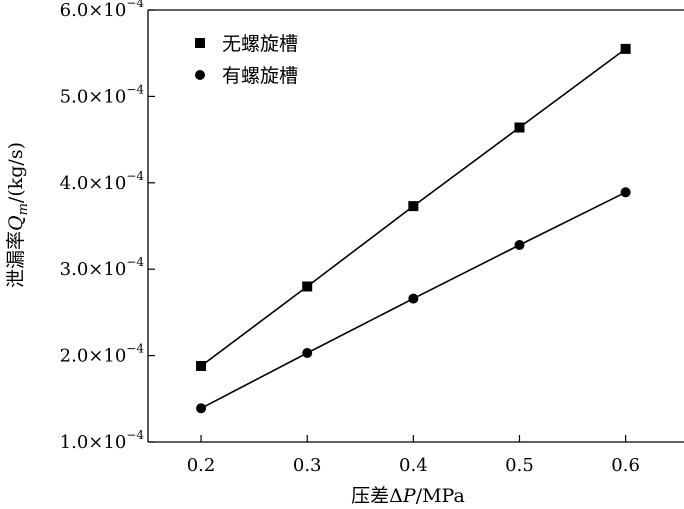 This screenshot has height=509, width=684. What do you see at coordinates (200, 75) in the screenshot?
I see `legend-circle-icon` at bounding box center [200, 75].